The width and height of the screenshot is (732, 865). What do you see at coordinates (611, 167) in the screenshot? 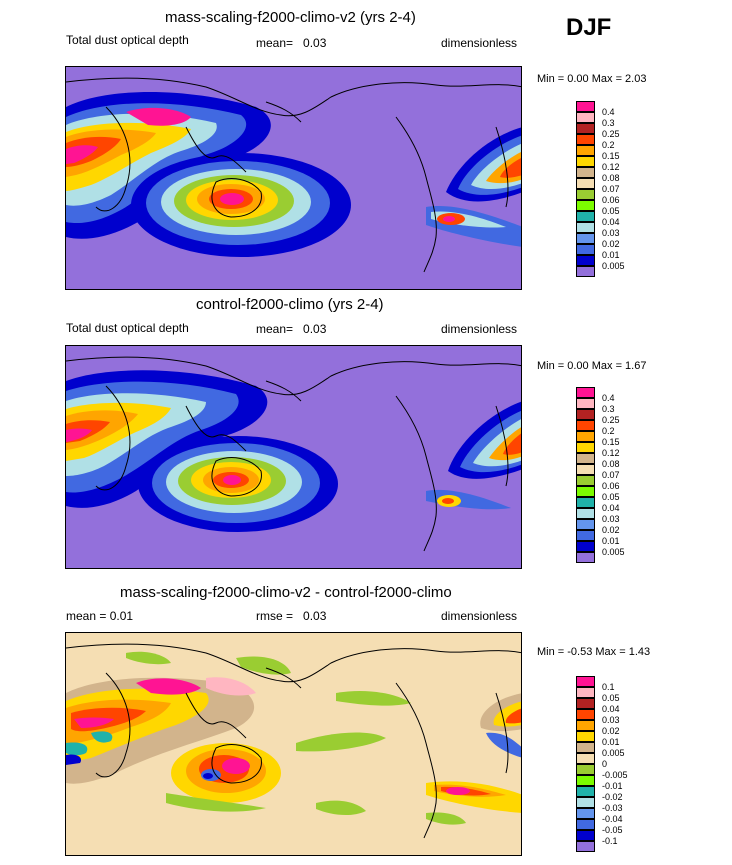
I see `panel-1-colorbar-label: 0.12` at bounding box center [611, 167].